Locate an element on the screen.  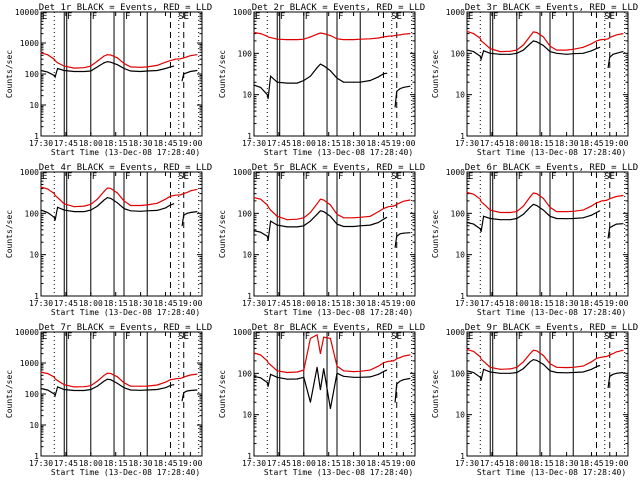
y-tick-label: 100 is located at coordinates (32, 394).